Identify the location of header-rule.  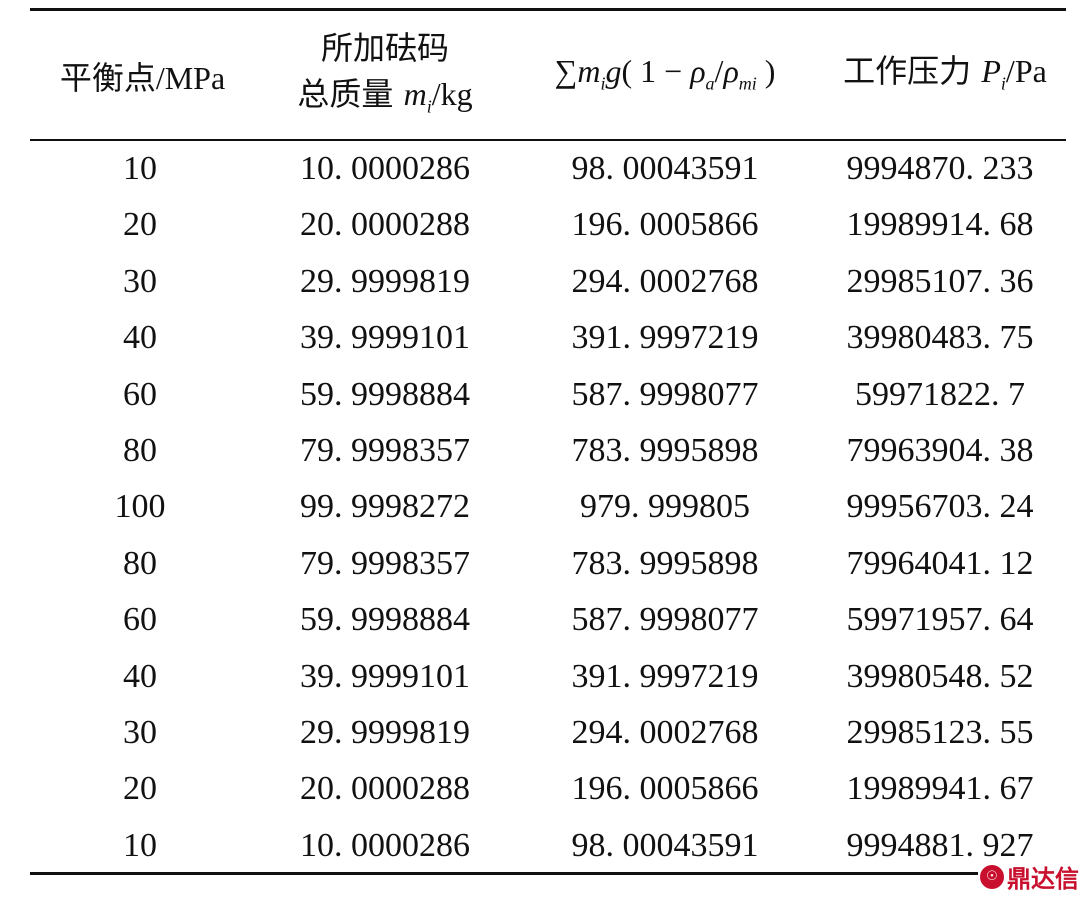
(548, 140).